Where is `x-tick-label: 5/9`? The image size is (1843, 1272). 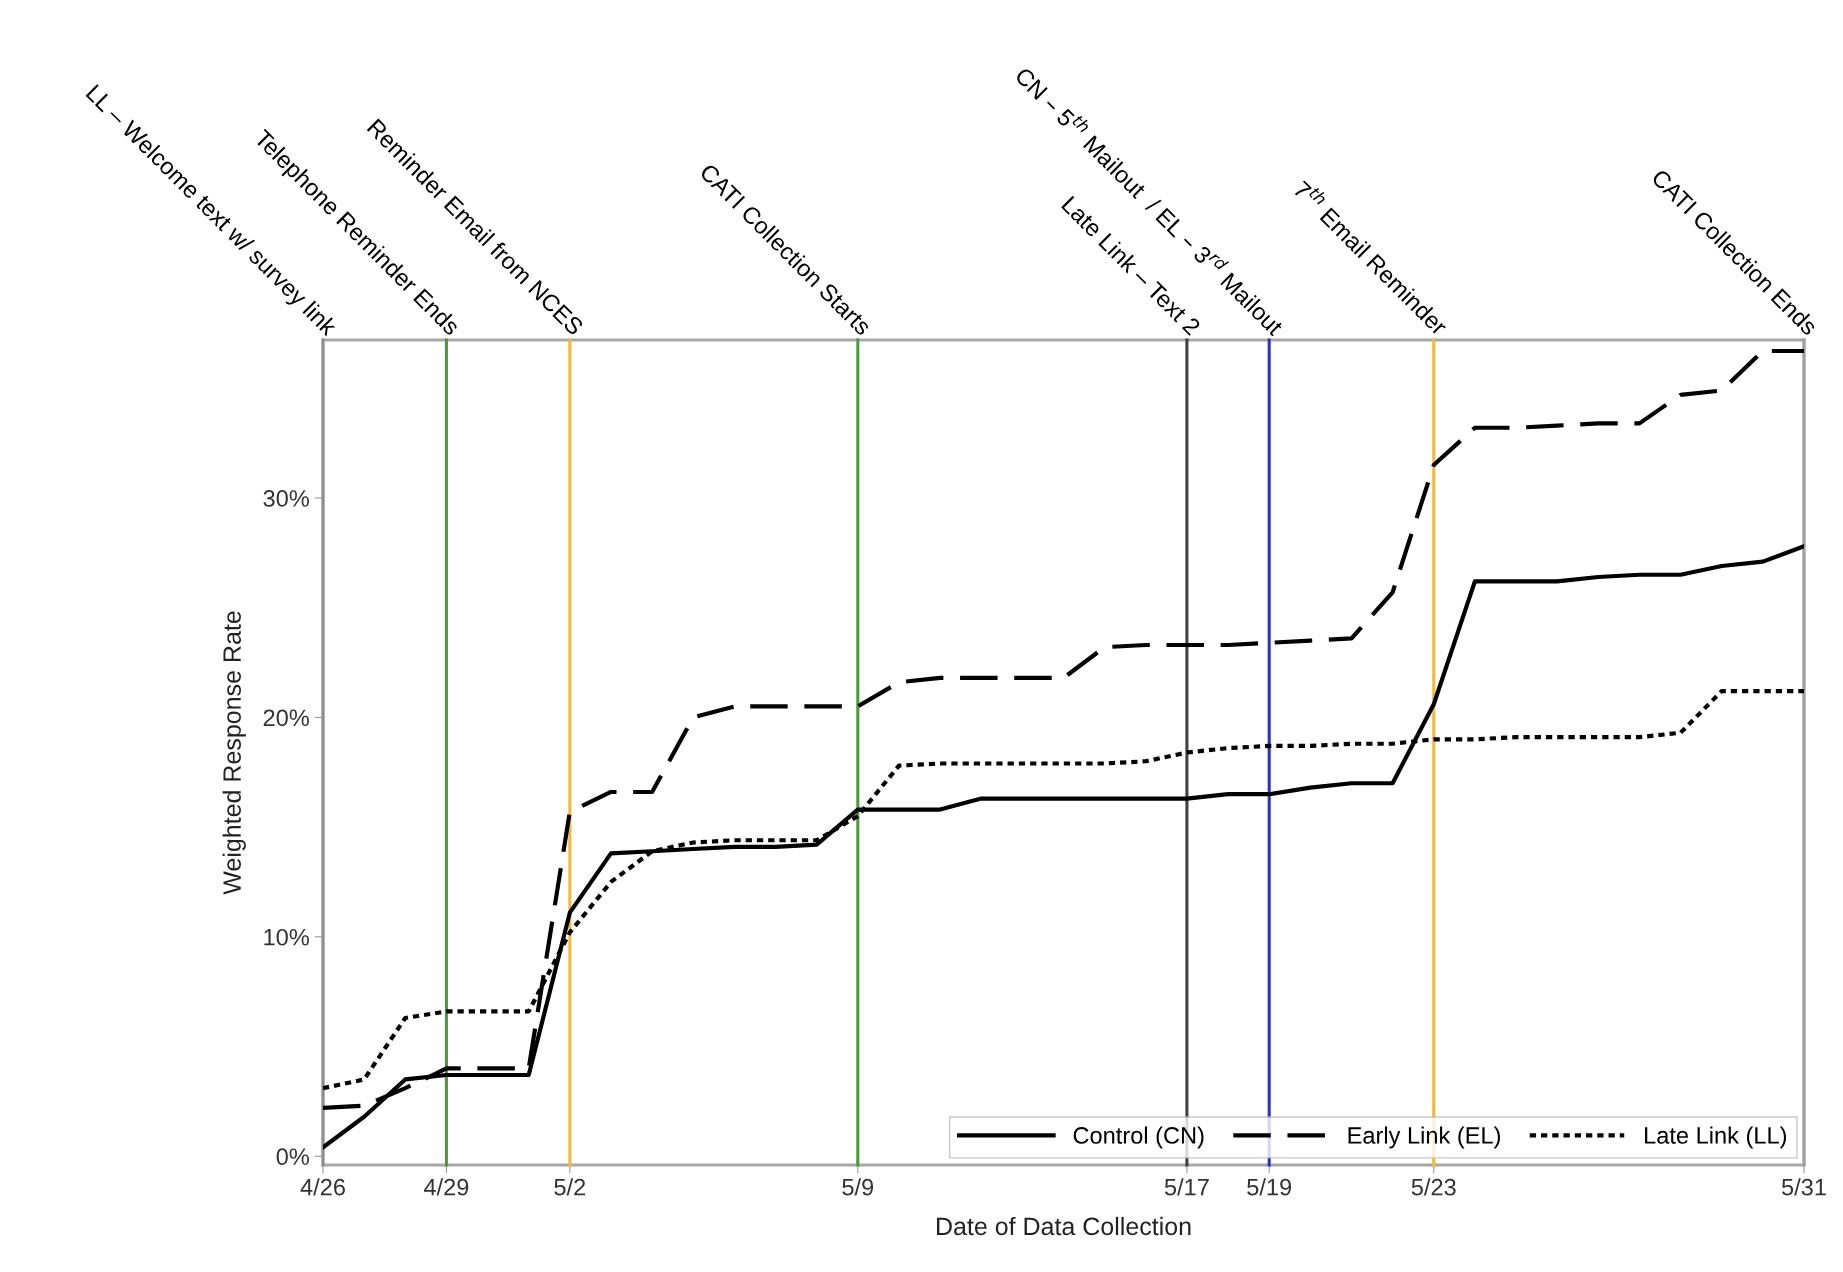 x-tick-label: 5/9 is located at coordinates (858, 1187).